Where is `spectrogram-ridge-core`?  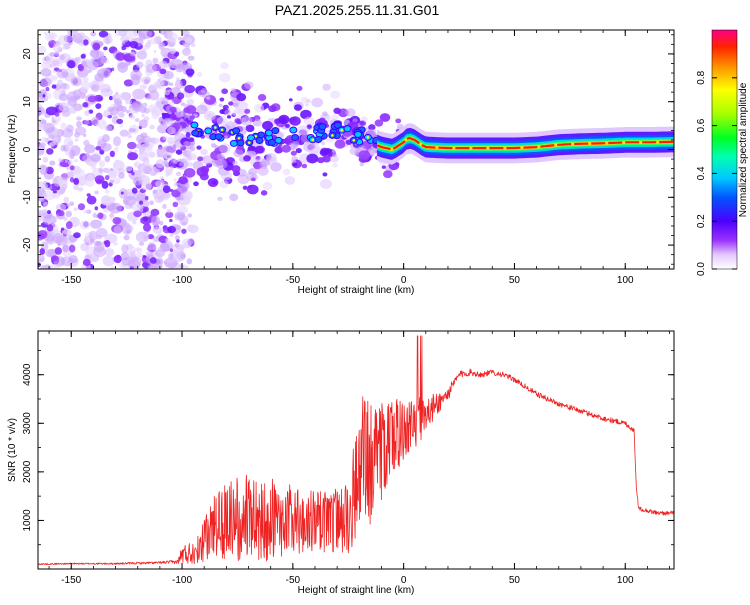 spectrogram-ridge-core is located at coordinates (525, 143).